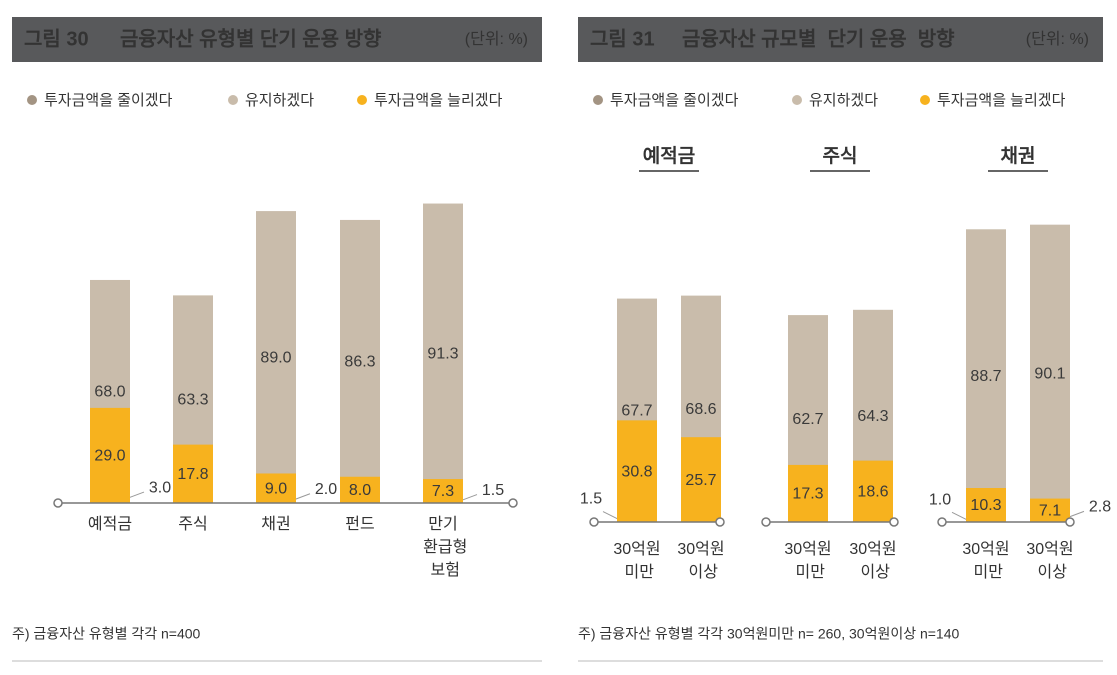 This screenshot has height=675, width=1117. Describe the element at coordinates (872, 416) in the screenshot. I see `value-label: 64.3` at that location.